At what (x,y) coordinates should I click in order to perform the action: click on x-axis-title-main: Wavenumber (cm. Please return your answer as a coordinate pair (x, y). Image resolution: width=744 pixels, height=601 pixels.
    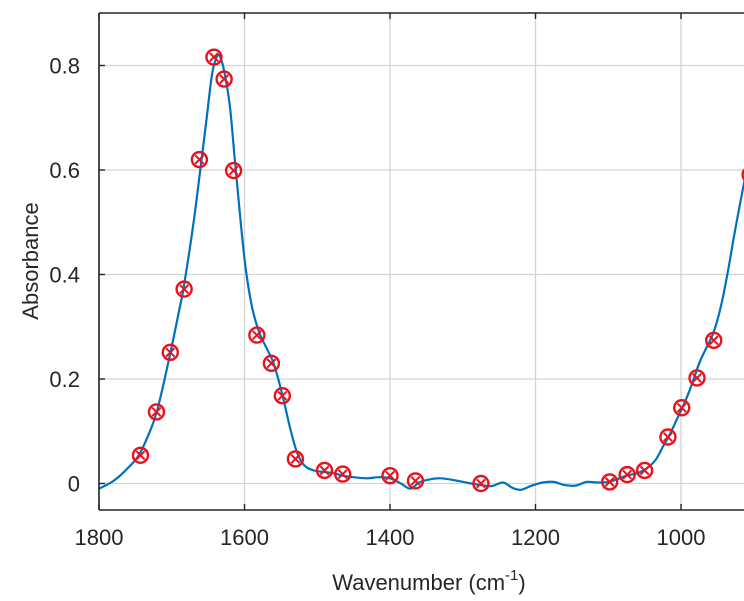
    Looking at the image, I should click on (418, 582).